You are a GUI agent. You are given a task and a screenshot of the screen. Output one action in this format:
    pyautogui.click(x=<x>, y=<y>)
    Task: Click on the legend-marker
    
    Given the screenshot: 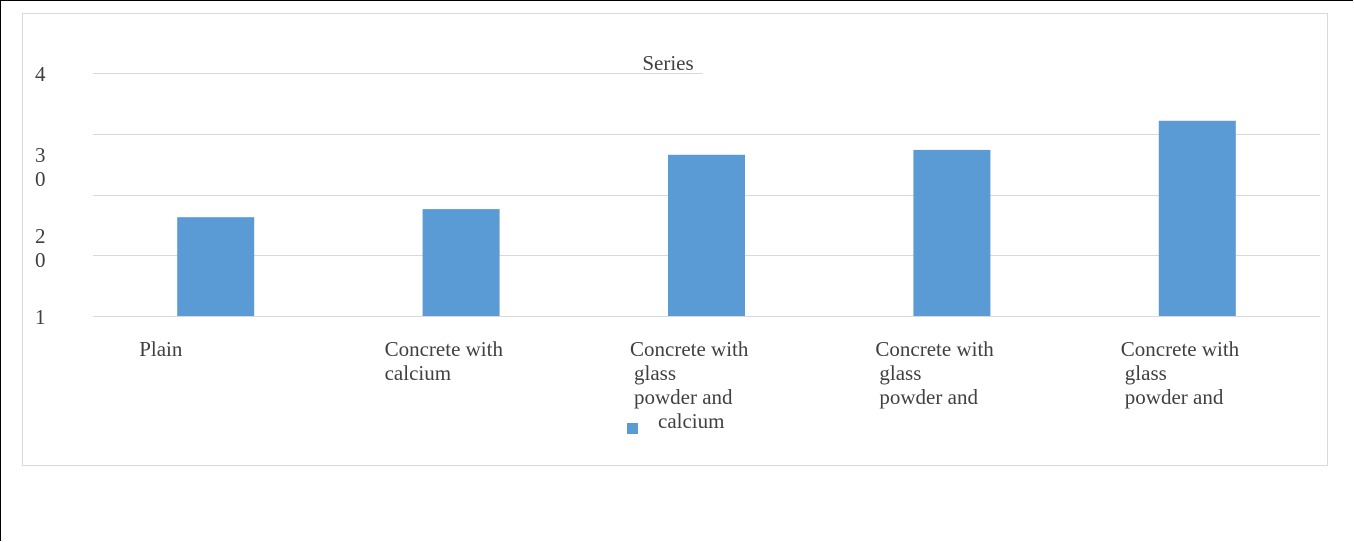 What is the action you would take?
    pyautogui.click(x=632, y=428)
    